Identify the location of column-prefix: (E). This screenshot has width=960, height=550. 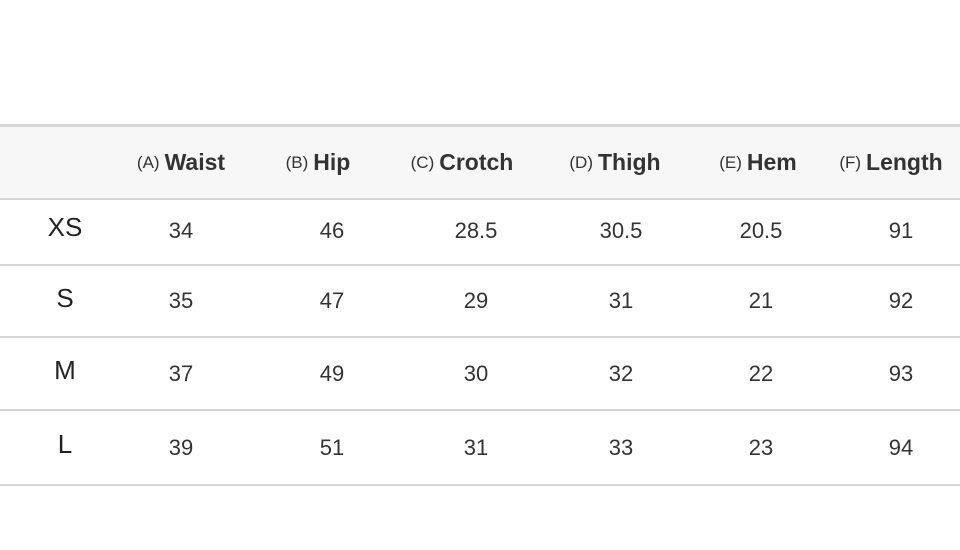
(730, 162).